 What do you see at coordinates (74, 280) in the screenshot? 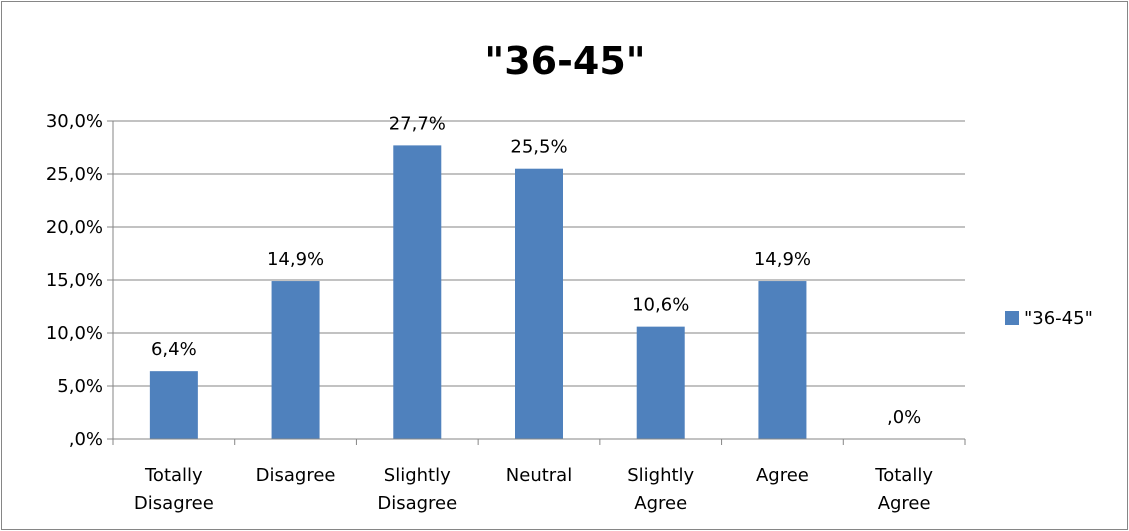
I see `y-tick-label: 15,0%` at bounding box center [74, 280].